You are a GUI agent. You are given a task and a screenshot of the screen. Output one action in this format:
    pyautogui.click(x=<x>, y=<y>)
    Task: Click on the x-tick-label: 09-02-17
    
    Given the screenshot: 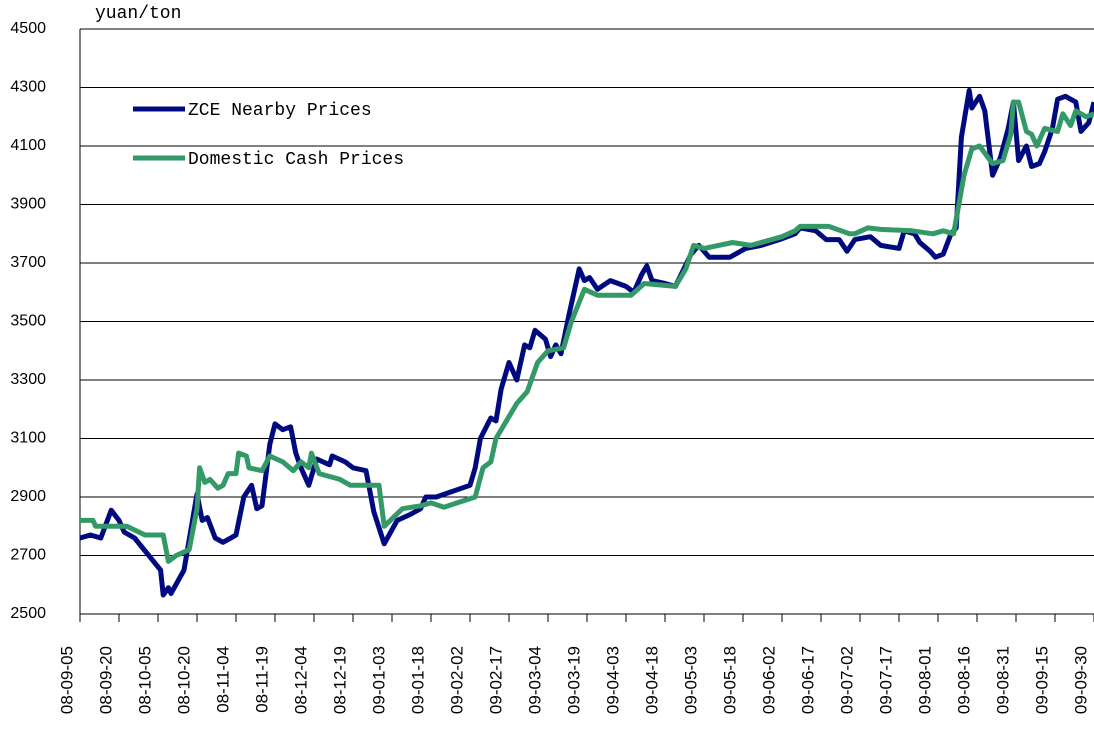 What is the action you would take?
    pyautogui.click(x=495, y=680)
    